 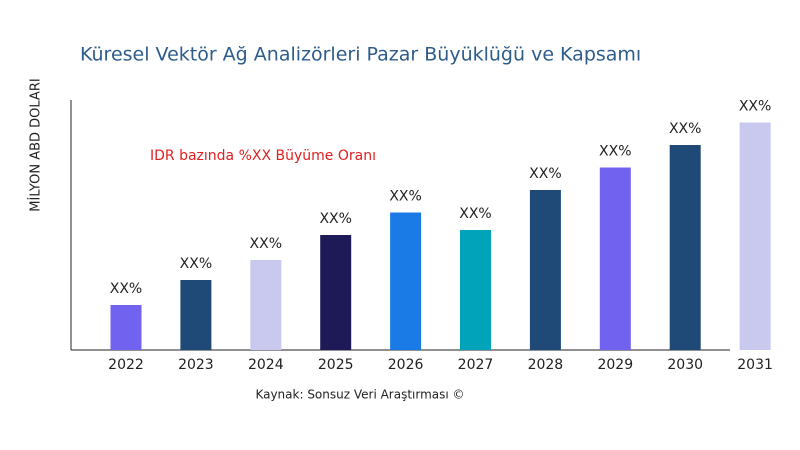 I want to click on x-tick-label: 2028, so click(x=546, y=365).